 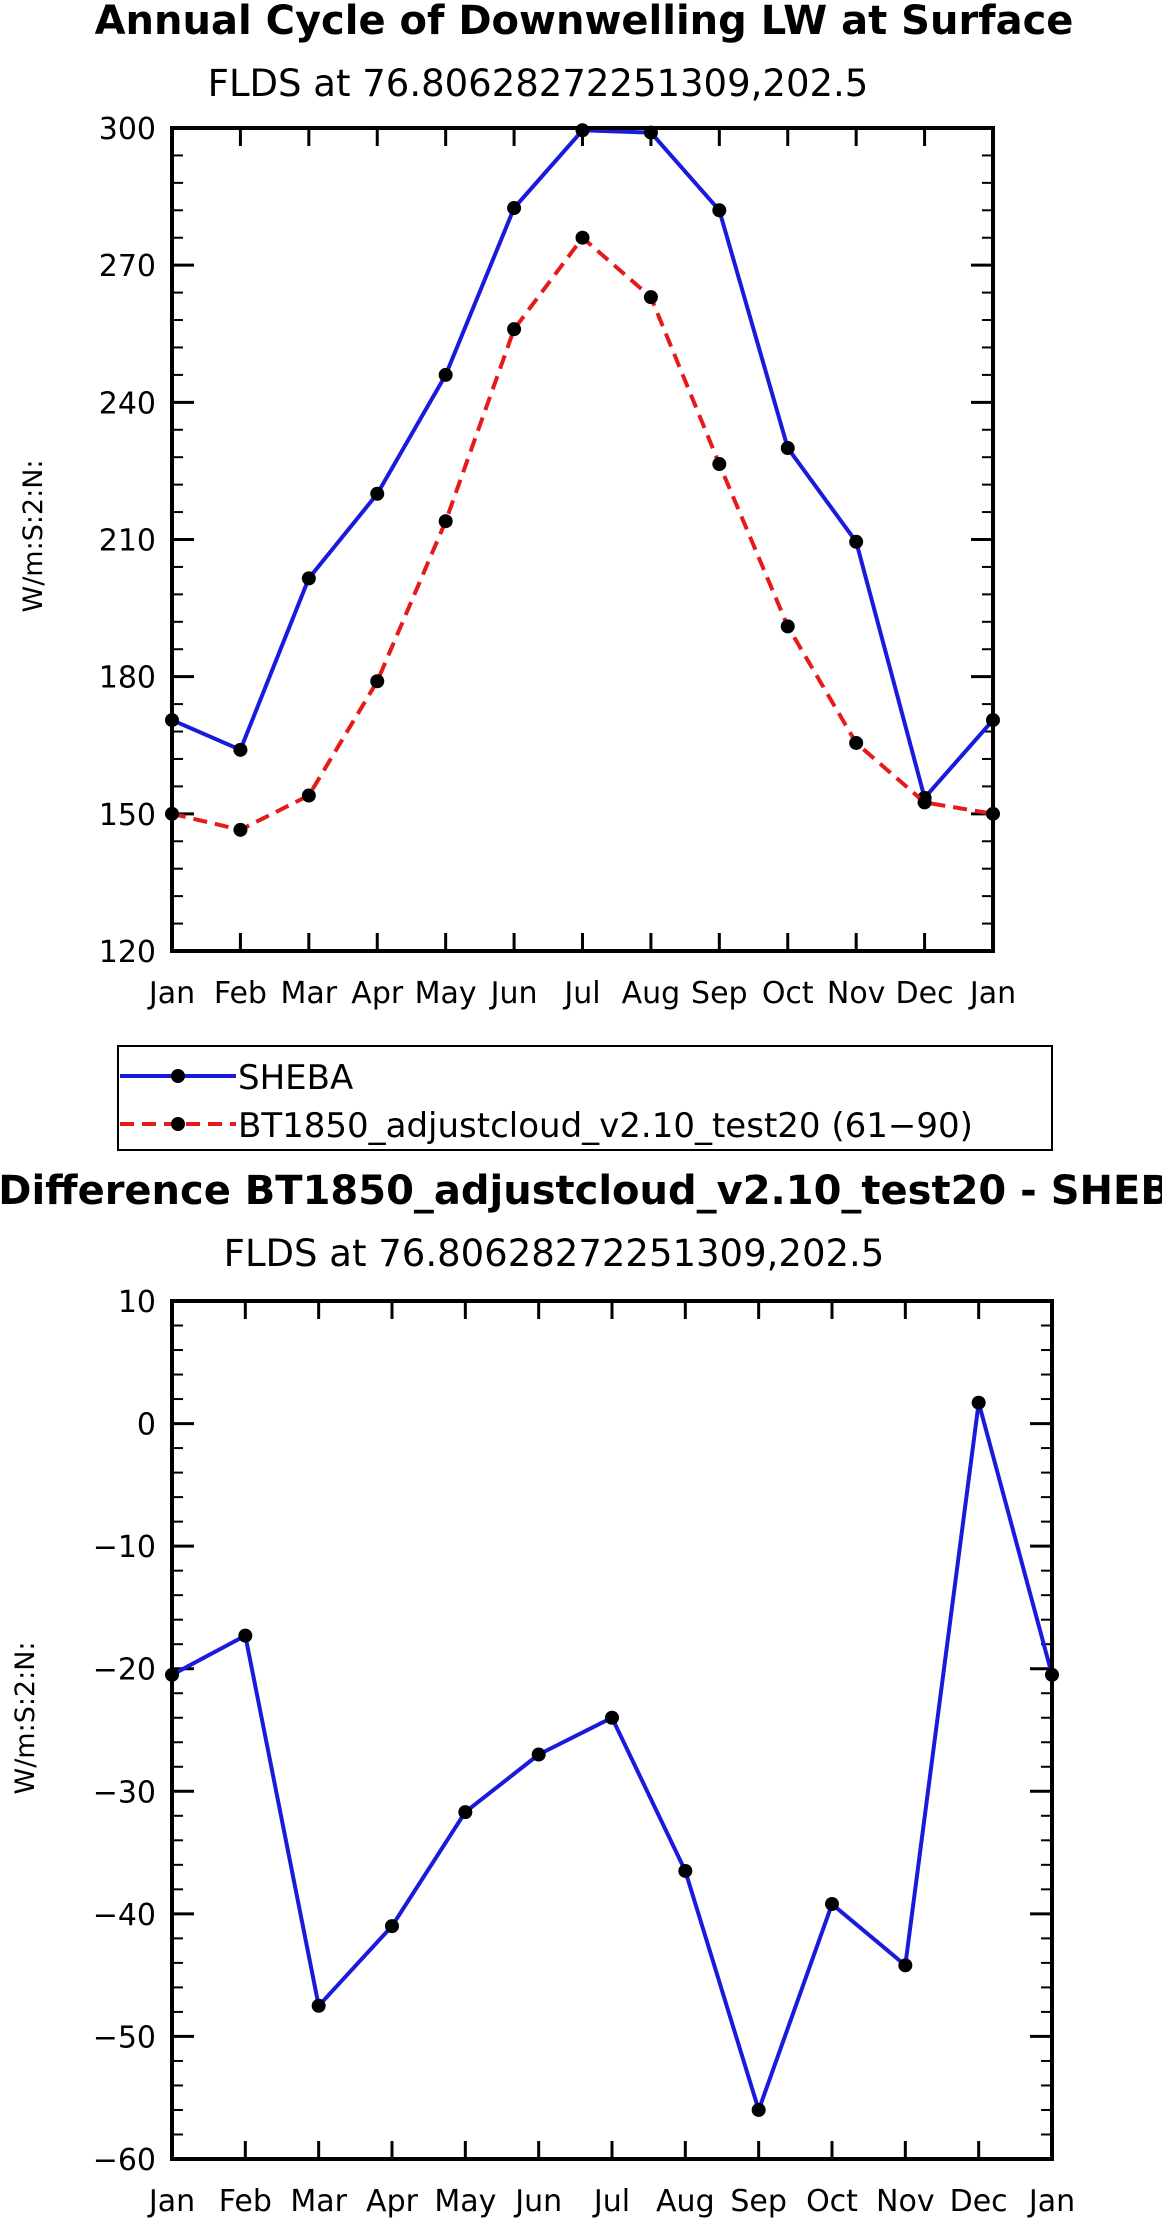 I want to click on chart-1-x-tick-label: Sep, so click(x=719, y=993).